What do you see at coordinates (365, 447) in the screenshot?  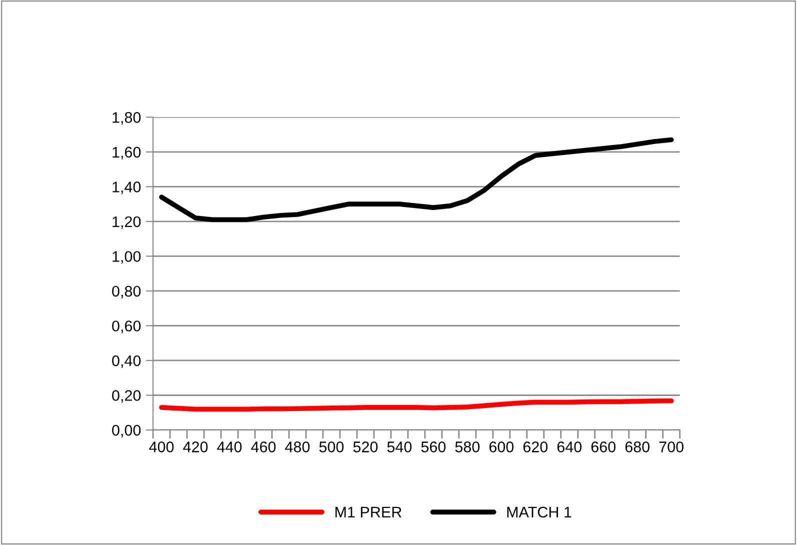 I see `x-tick-label: 520` at bounding box center [365, 447].